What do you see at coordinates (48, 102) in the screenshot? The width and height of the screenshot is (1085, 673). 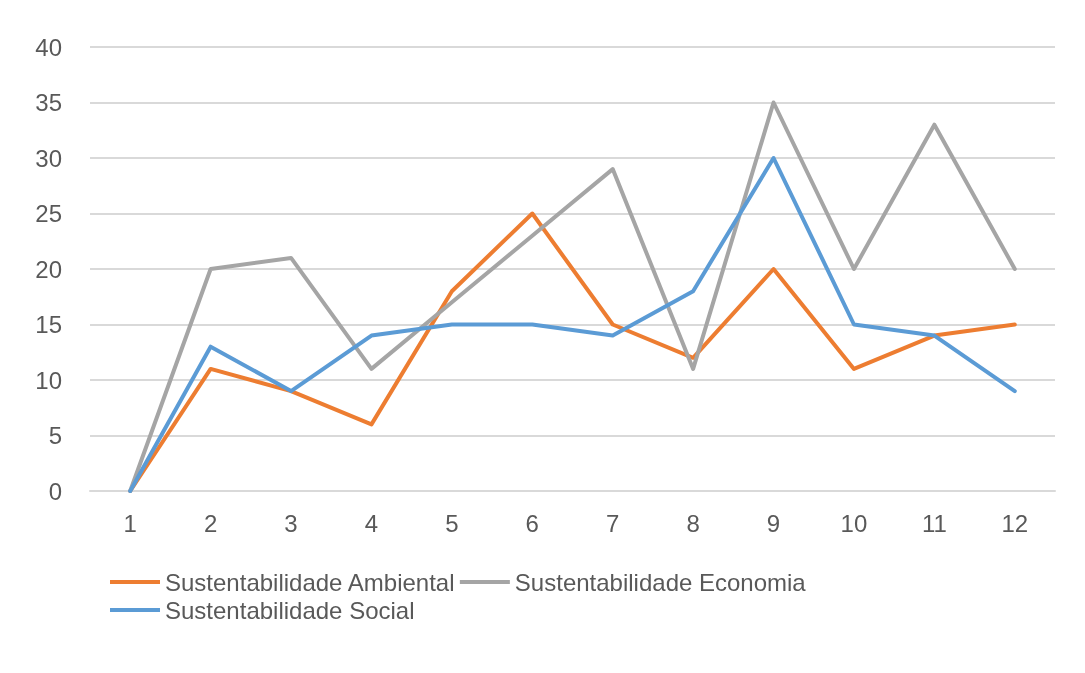 I see `y-tick-label: 35` at bounding box center [48, 102].